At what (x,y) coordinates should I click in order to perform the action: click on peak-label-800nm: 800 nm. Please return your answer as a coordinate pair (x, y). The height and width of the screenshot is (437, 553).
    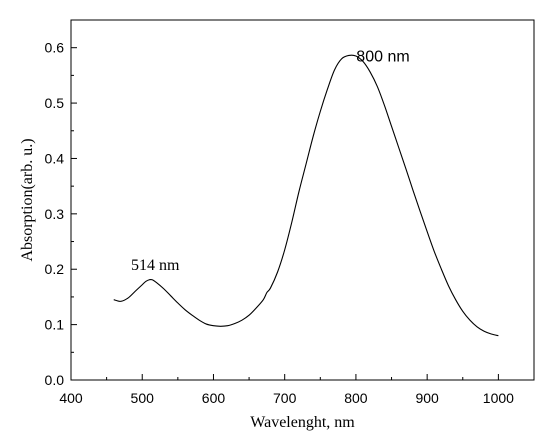
    Looking at the image, I should click on (382, 57).